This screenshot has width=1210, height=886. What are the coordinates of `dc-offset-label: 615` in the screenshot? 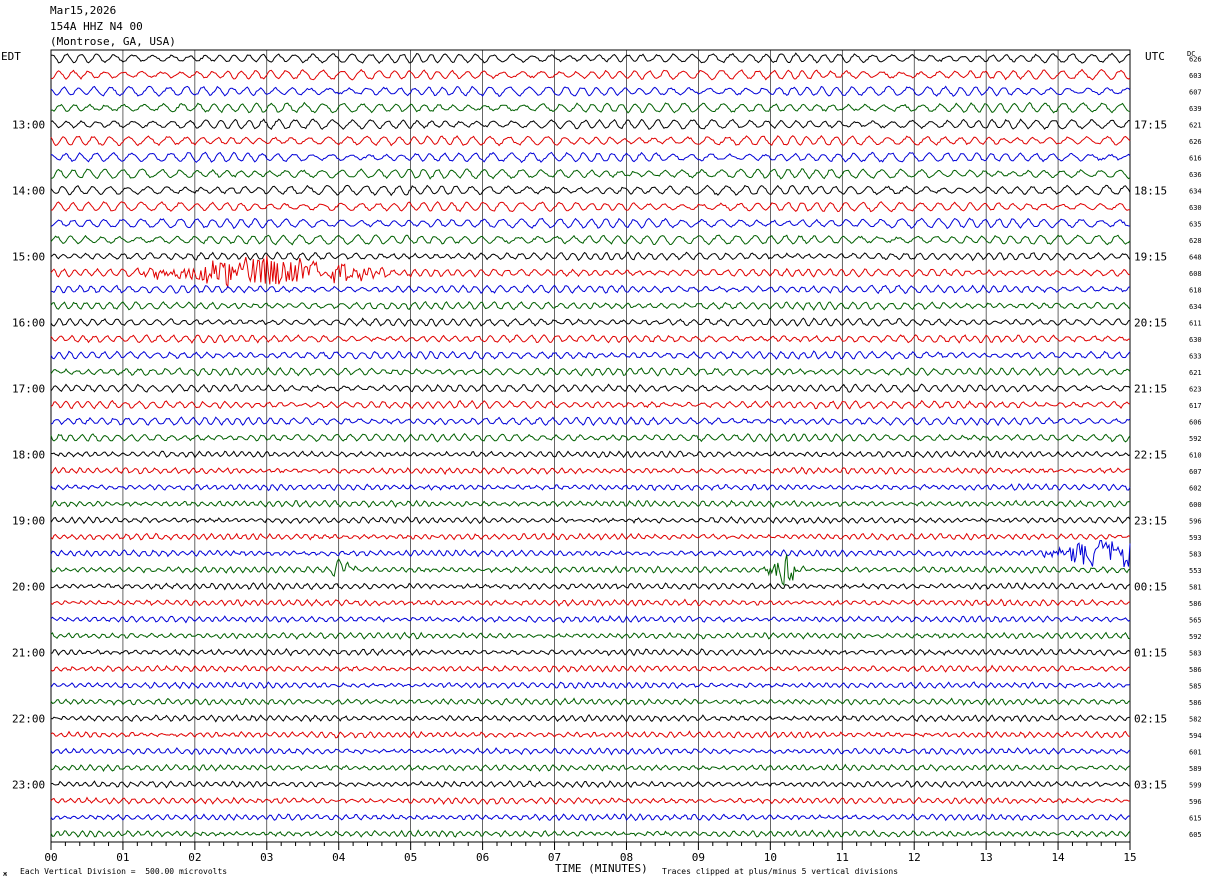 It's located at (1195, 818).